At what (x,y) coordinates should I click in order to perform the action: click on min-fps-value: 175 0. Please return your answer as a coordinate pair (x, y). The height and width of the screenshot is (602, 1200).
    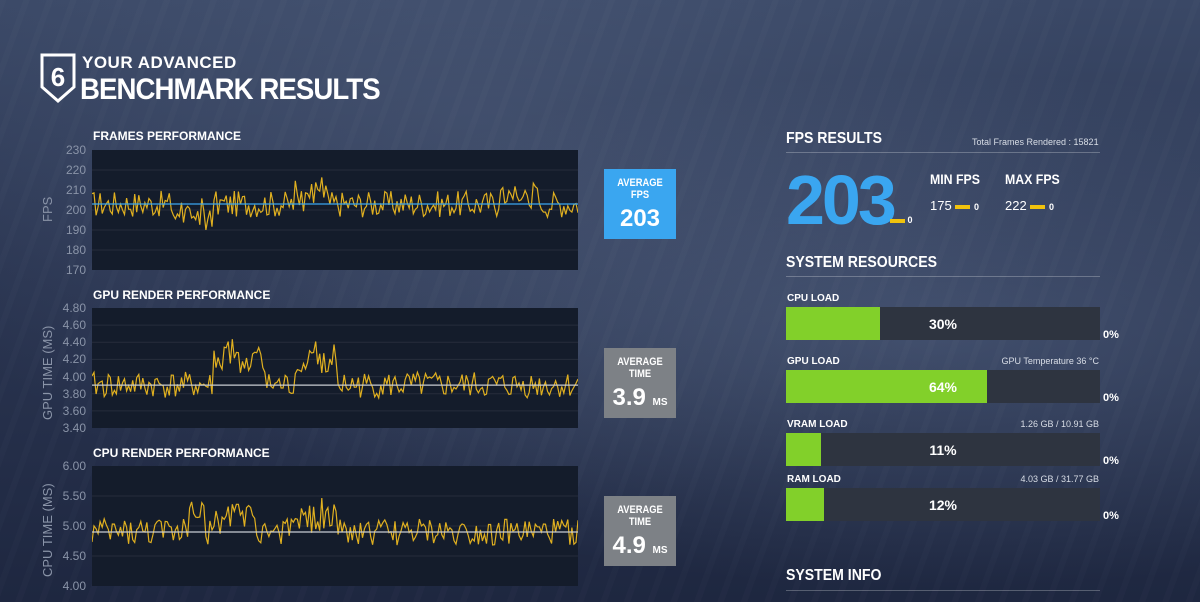
    Looking at the image, I should click on (954, 205).